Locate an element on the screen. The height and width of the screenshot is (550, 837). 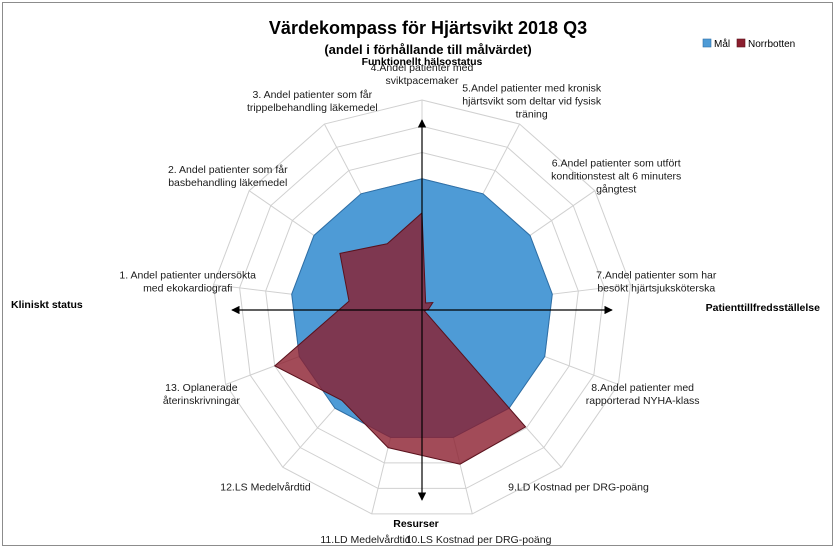
category-label-line: gångtest is located at coordinates (616, 190).